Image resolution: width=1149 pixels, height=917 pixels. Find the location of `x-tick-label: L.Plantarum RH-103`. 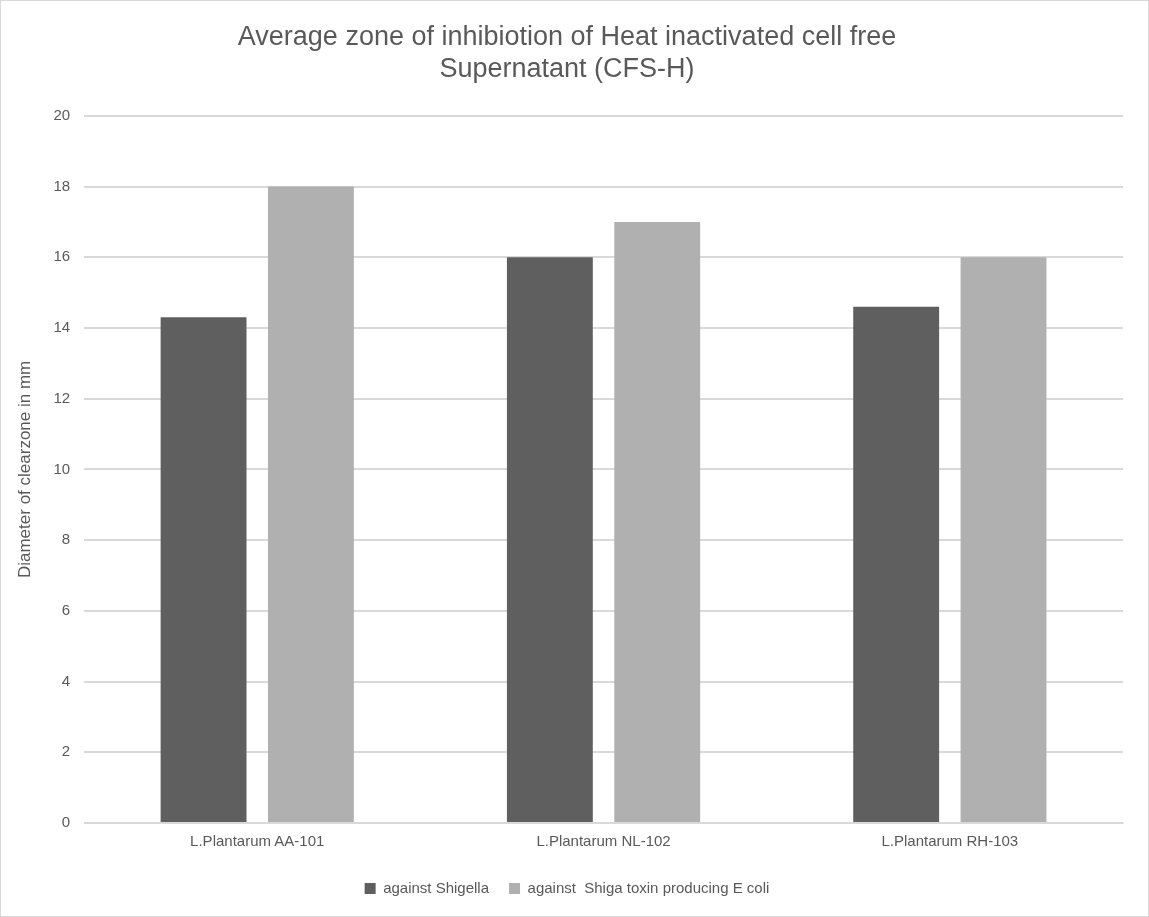

x-tick-label: L.Plantarum RH-103 is located at coordinates (950, 841).